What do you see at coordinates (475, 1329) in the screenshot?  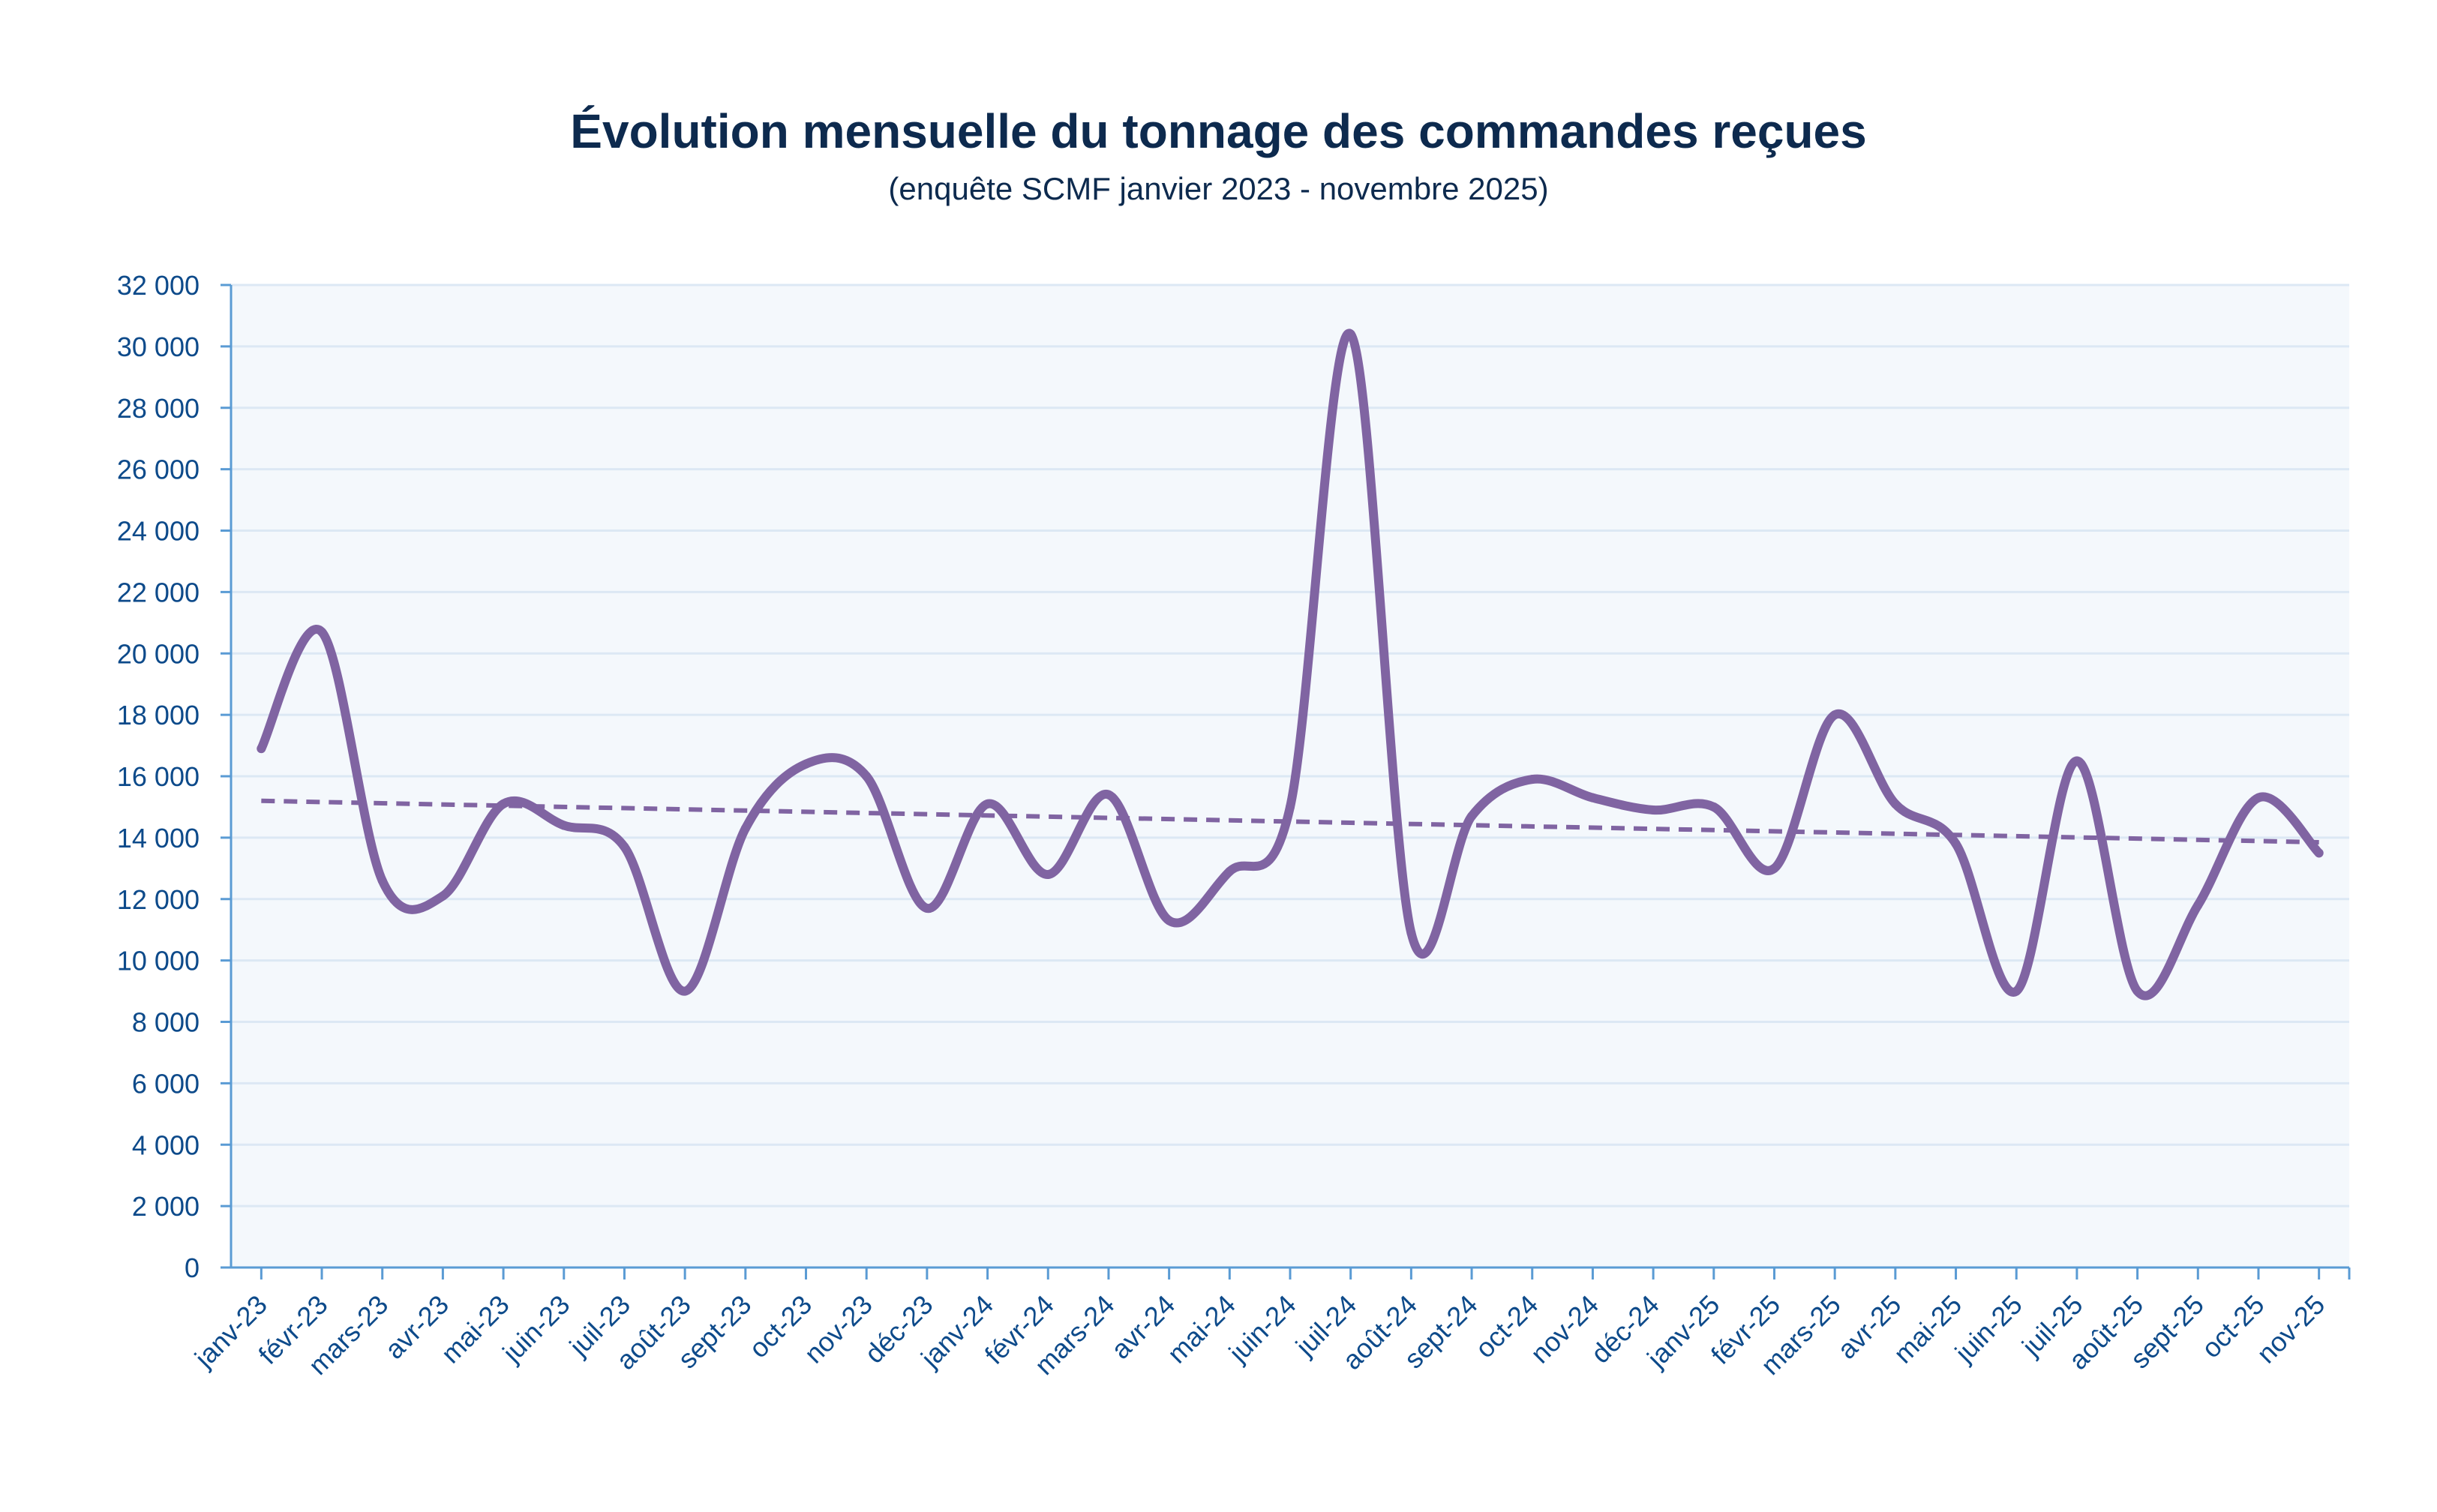 I see `x-tick-label: mai-23` at bounding box center [475, 1329].